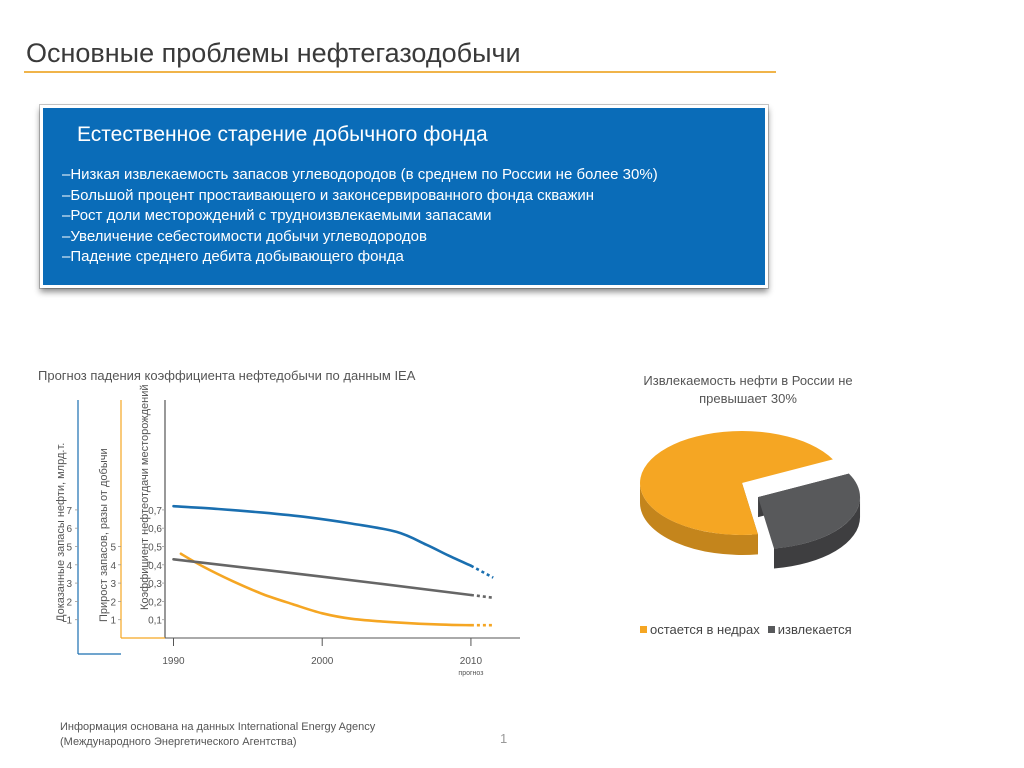 The width and height of the screenshot is (1024, 768). I want to click on legend-item-extracted: извлекается, so click(809, 629).